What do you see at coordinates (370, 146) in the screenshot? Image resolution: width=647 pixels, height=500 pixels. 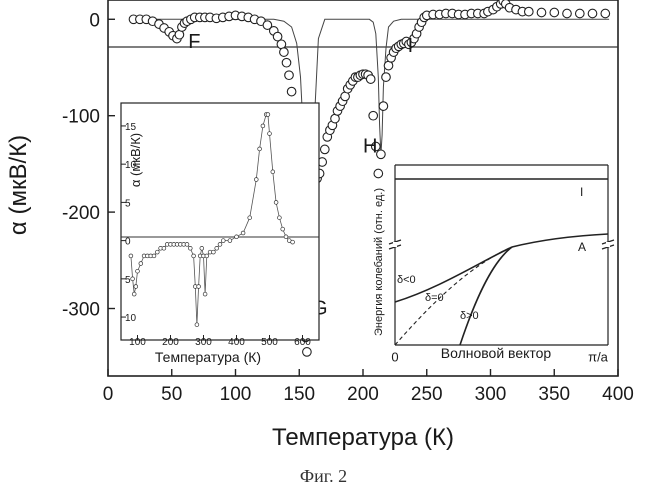 I see `peak-label: H` at bounding box center [370, 146].